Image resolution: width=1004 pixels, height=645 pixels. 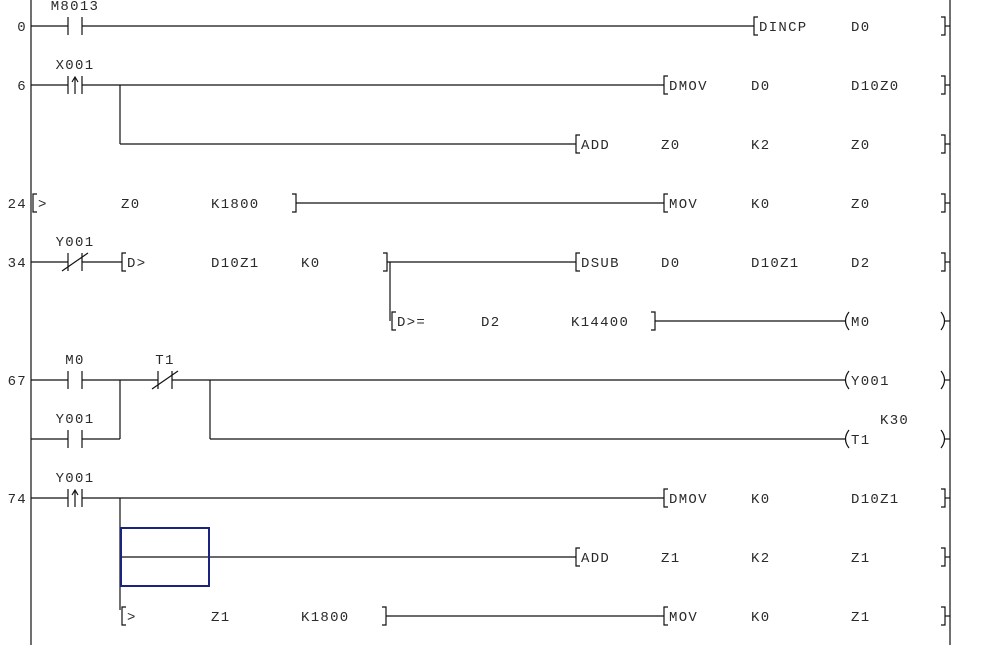 I want to click on compare-operand: D2, so click(x=490, y=323).